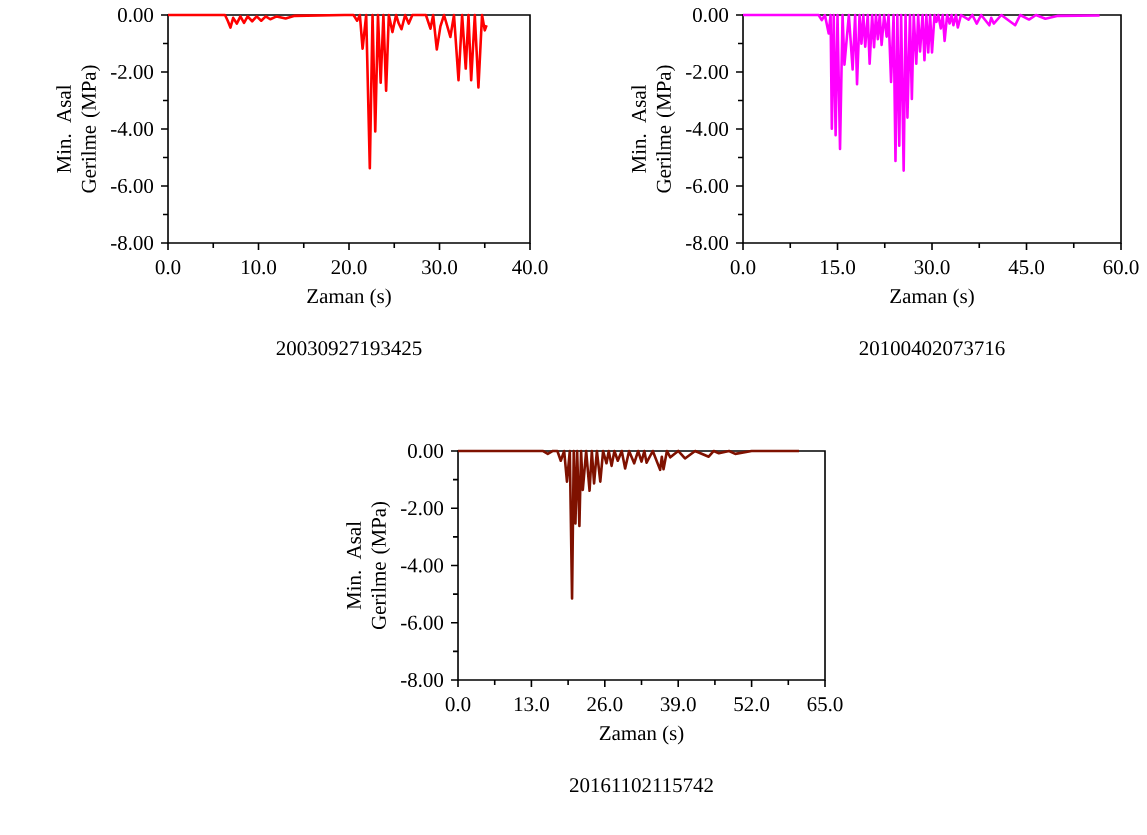 Image resolution: width=1147 pixels, height=835 pixels. Describe the element at coordinates (932, 348) in the screenshot. I see `text: 20100402073716` at that location.